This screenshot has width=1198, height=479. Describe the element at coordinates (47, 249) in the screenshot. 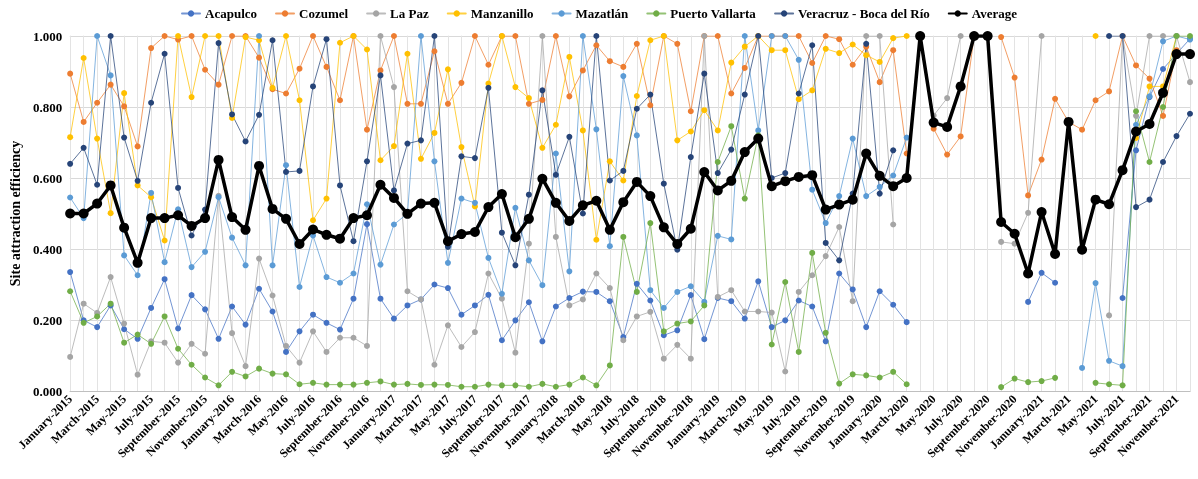

I see `y-tick-label: 0.400` at that location.